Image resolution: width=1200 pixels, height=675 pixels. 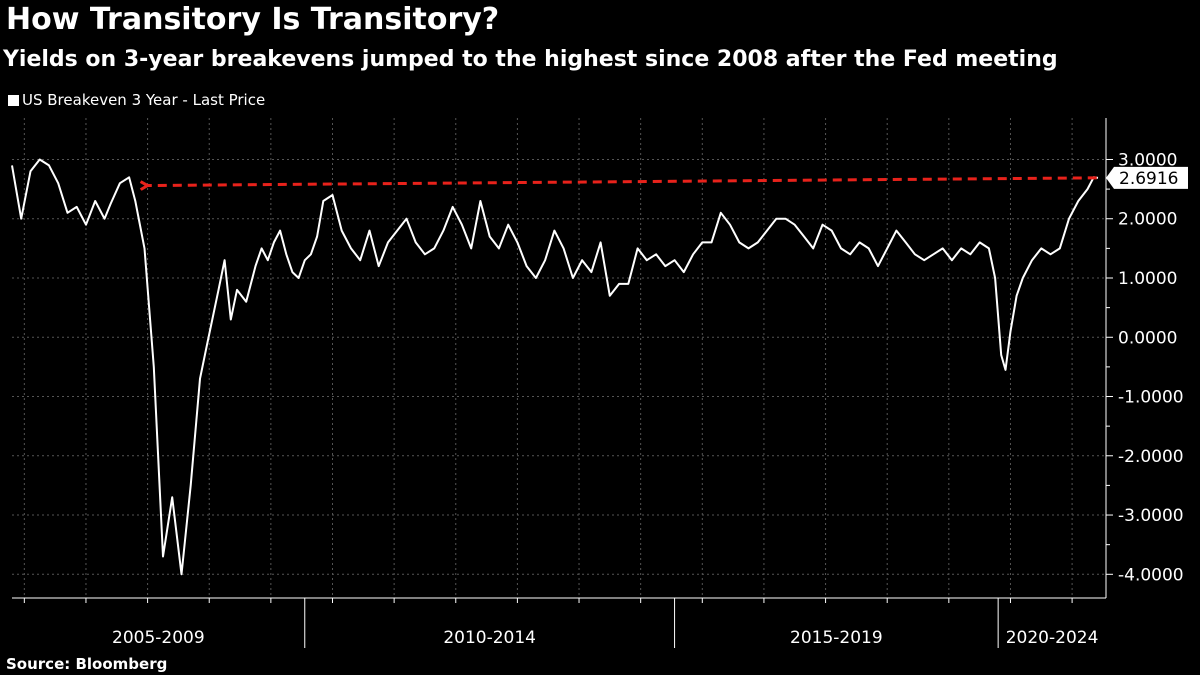 What do you see at coordinates (1147, 160) in the screenshot?
I see `y-tick-label: 3.0000` at bounding box center [1147, 160].